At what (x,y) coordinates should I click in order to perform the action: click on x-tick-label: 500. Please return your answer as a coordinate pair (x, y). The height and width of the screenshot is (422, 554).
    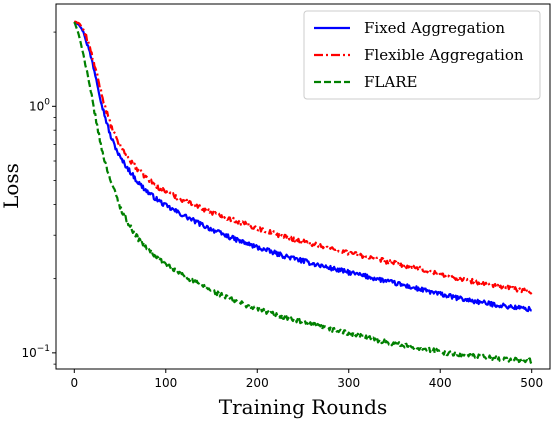
    Looking at the image, I should click on (531, 383).